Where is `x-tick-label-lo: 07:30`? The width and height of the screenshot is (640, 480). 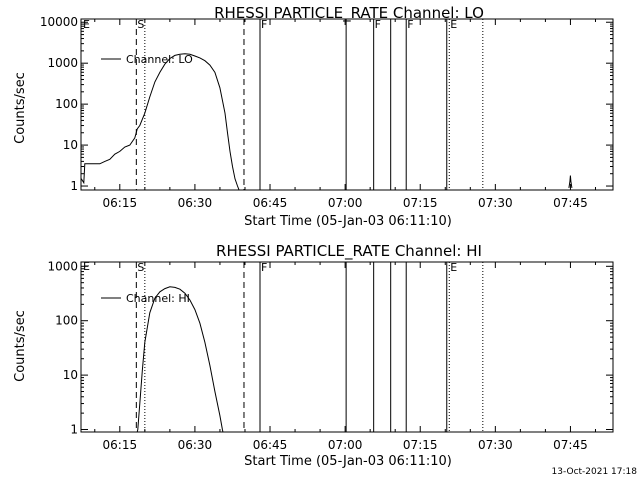
x-tick-label-lo: 07:30 is located at coordinates (495, 203).